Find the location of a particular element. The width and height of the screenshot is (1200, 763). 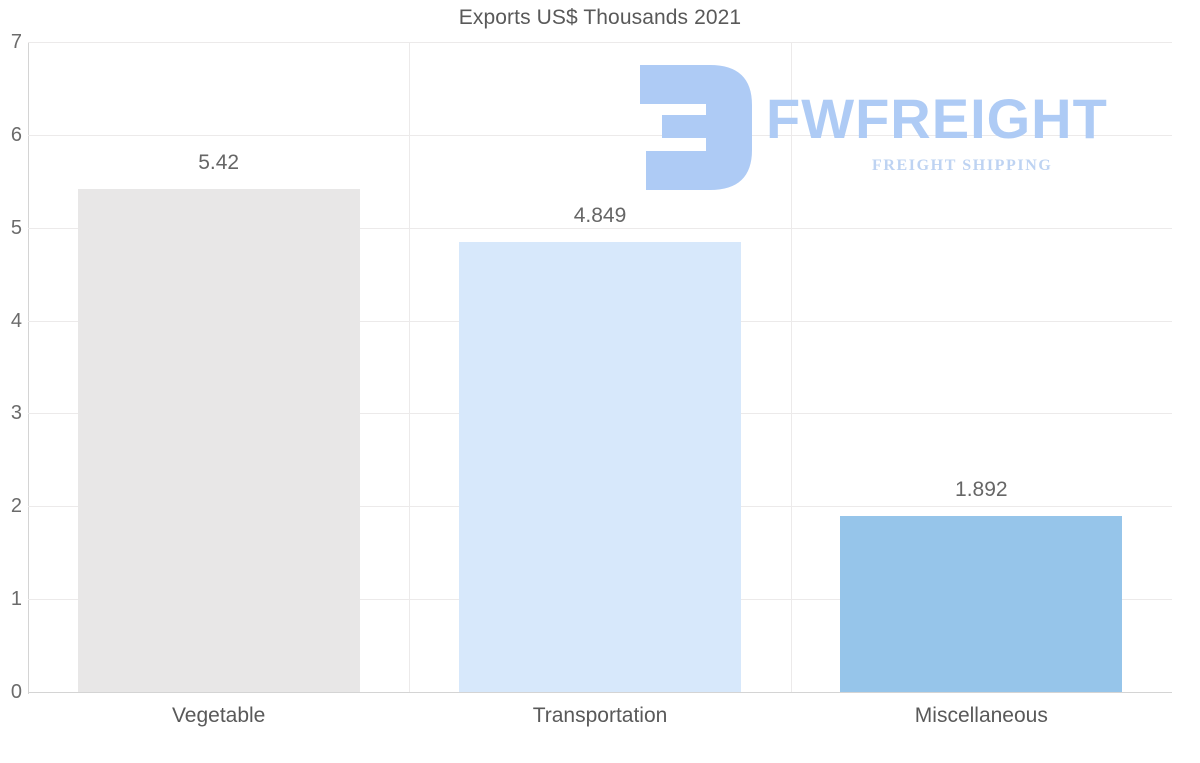

y-tick-label: 6 is located at coordinates (16, 134).